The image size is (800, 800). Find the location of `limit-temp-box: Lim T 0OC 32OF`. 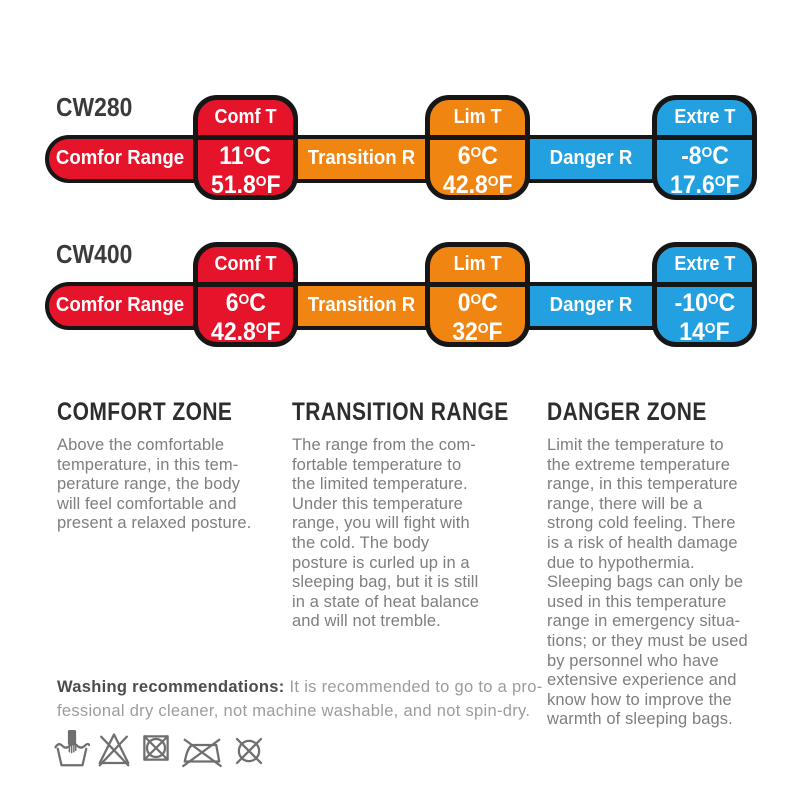

limit-temp-box: Lim T 0OC 32OF is located at coordinates (477, 294).